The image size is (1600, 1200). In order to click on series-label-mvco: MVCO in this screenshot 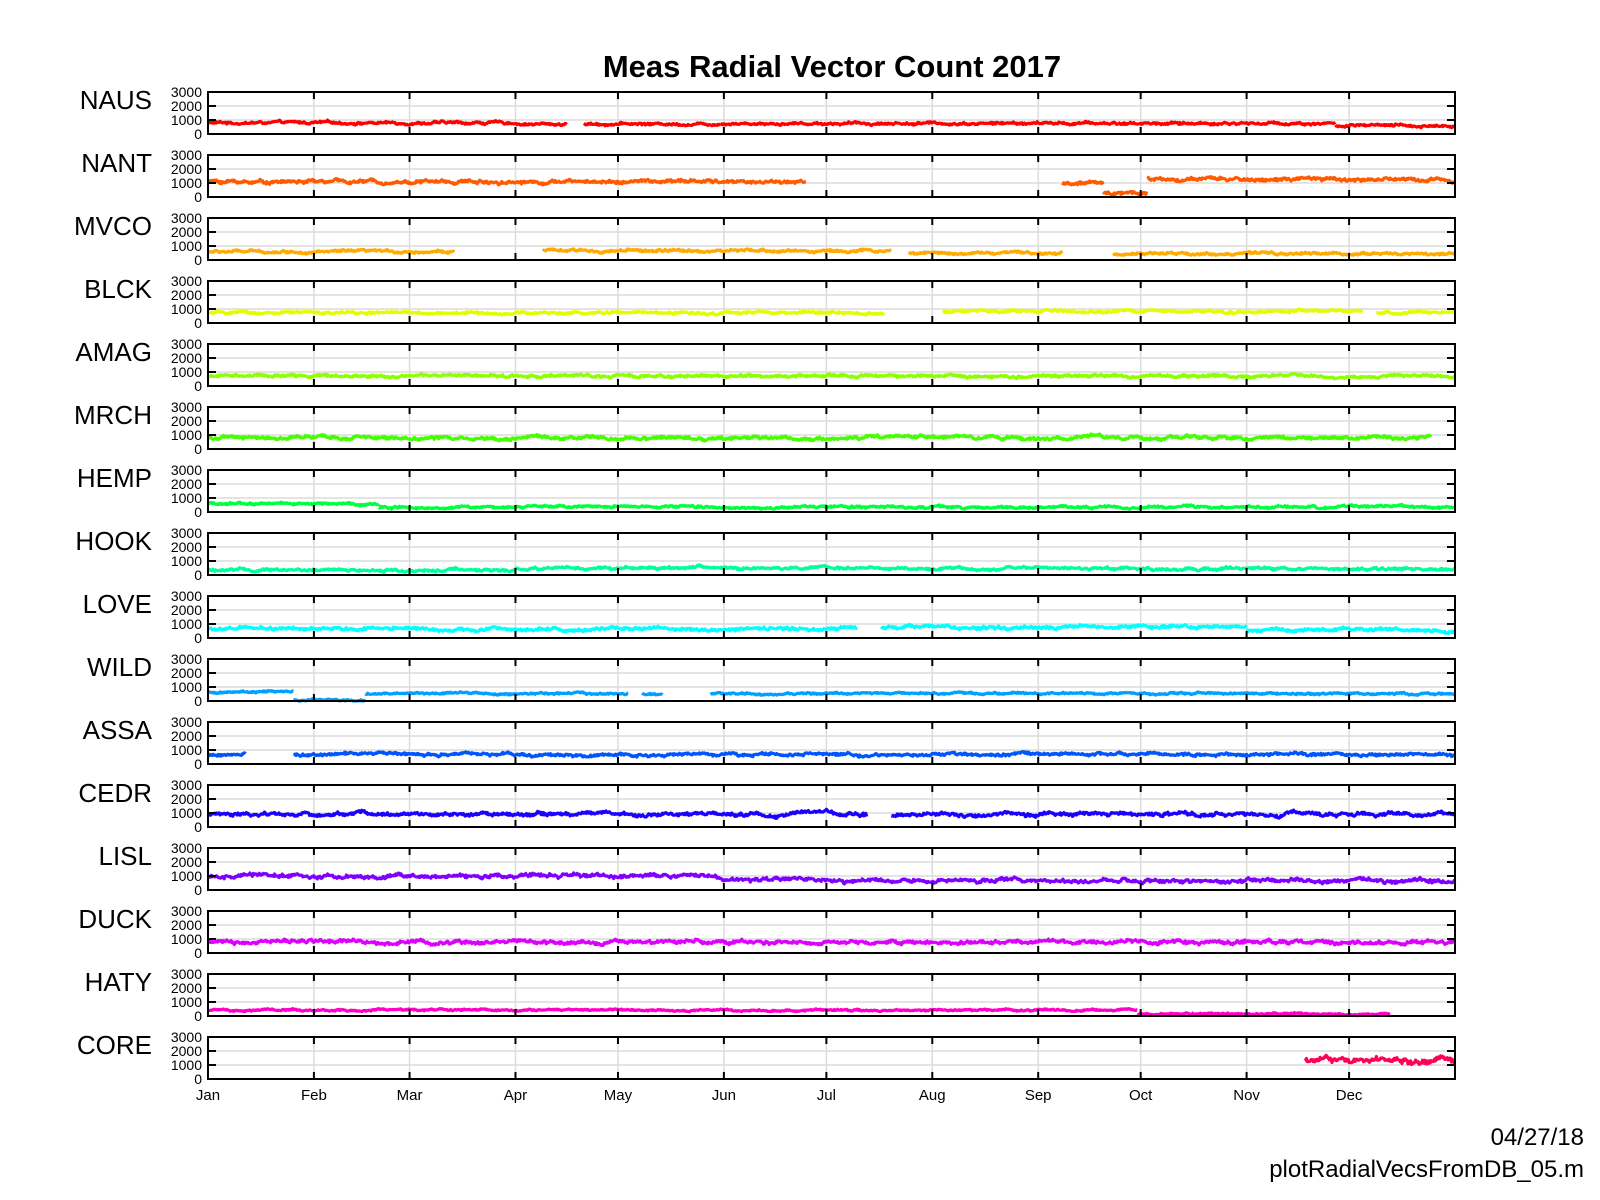, I will do `click(113, 226)`.